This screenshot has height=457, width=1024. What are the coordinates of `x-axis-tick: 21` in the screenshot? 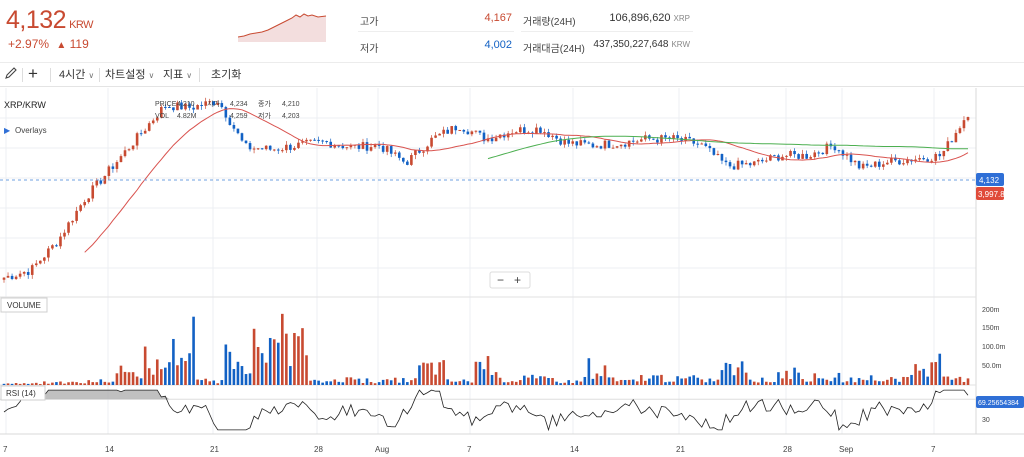 It's located at (214, 449).